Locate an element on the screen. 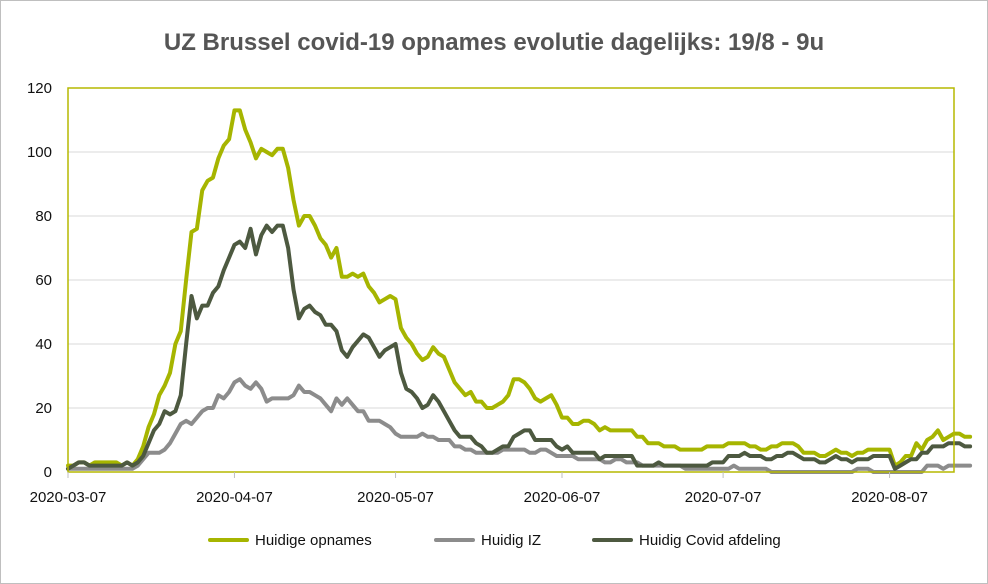  legend-label-huidig-covid-afdeling: Huidig Covid afdeling is located at coordinates (710, 540).